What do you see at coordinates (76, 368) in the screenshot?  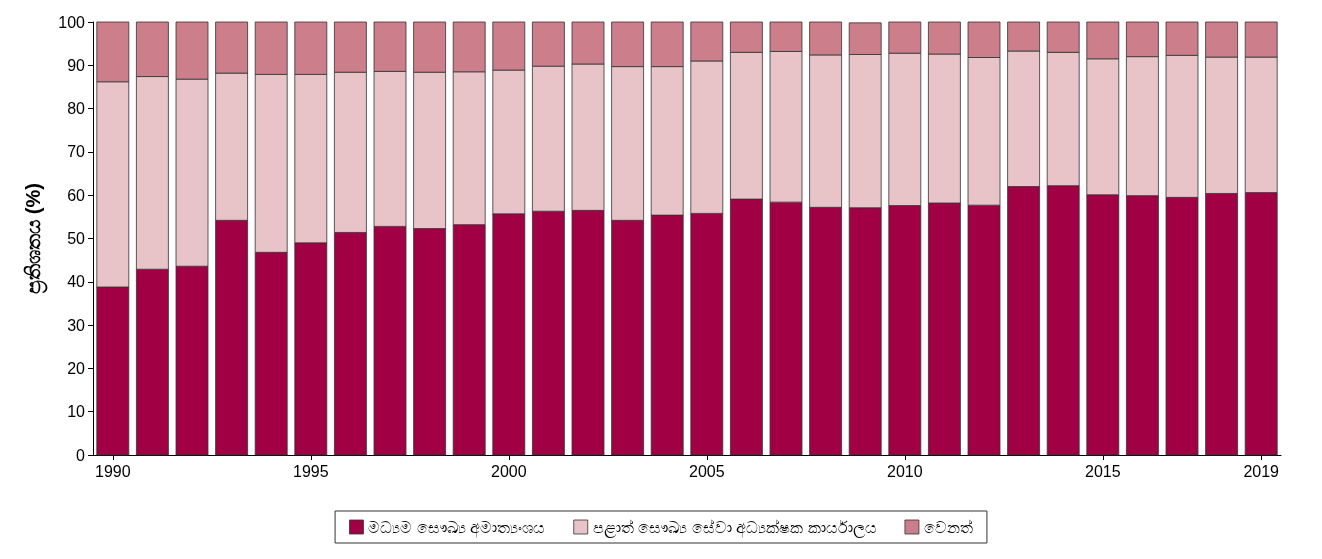 I see `y-tick-label: 20` at bounding box center [76, 368].